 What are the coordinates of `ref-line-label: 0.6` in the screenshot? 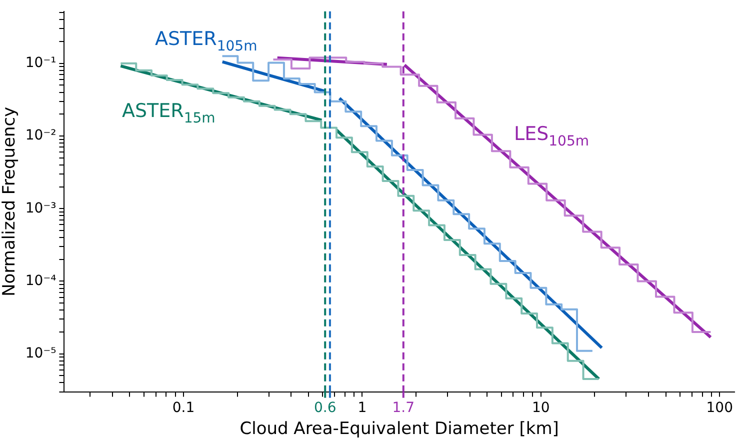 It's located at (325, 408).